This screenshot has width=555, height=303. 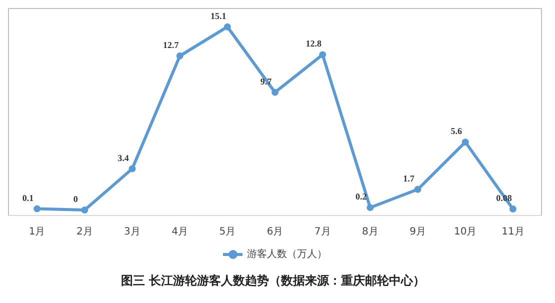 What do you see at coordinates (314, 43) in the screenshot?
I see `data-label: 12.8` at bounding box center [314, 43].